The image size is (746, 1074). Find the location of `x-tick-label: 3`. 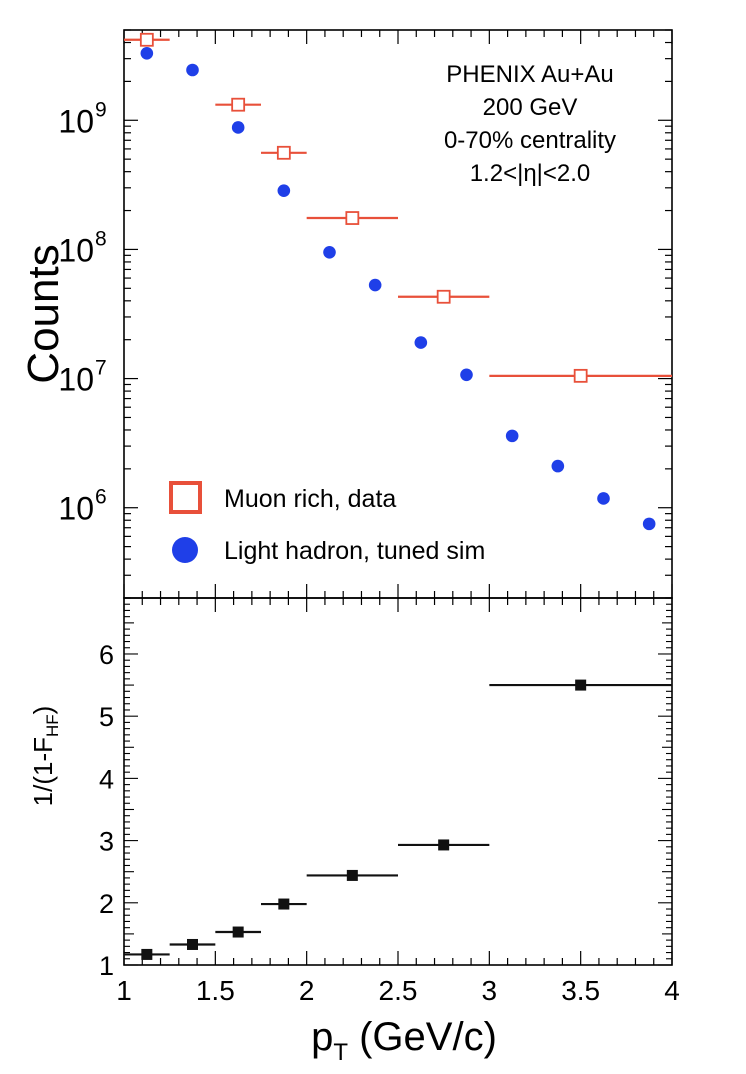

x-tick-label: 3 is located at coordinates (490, 990).